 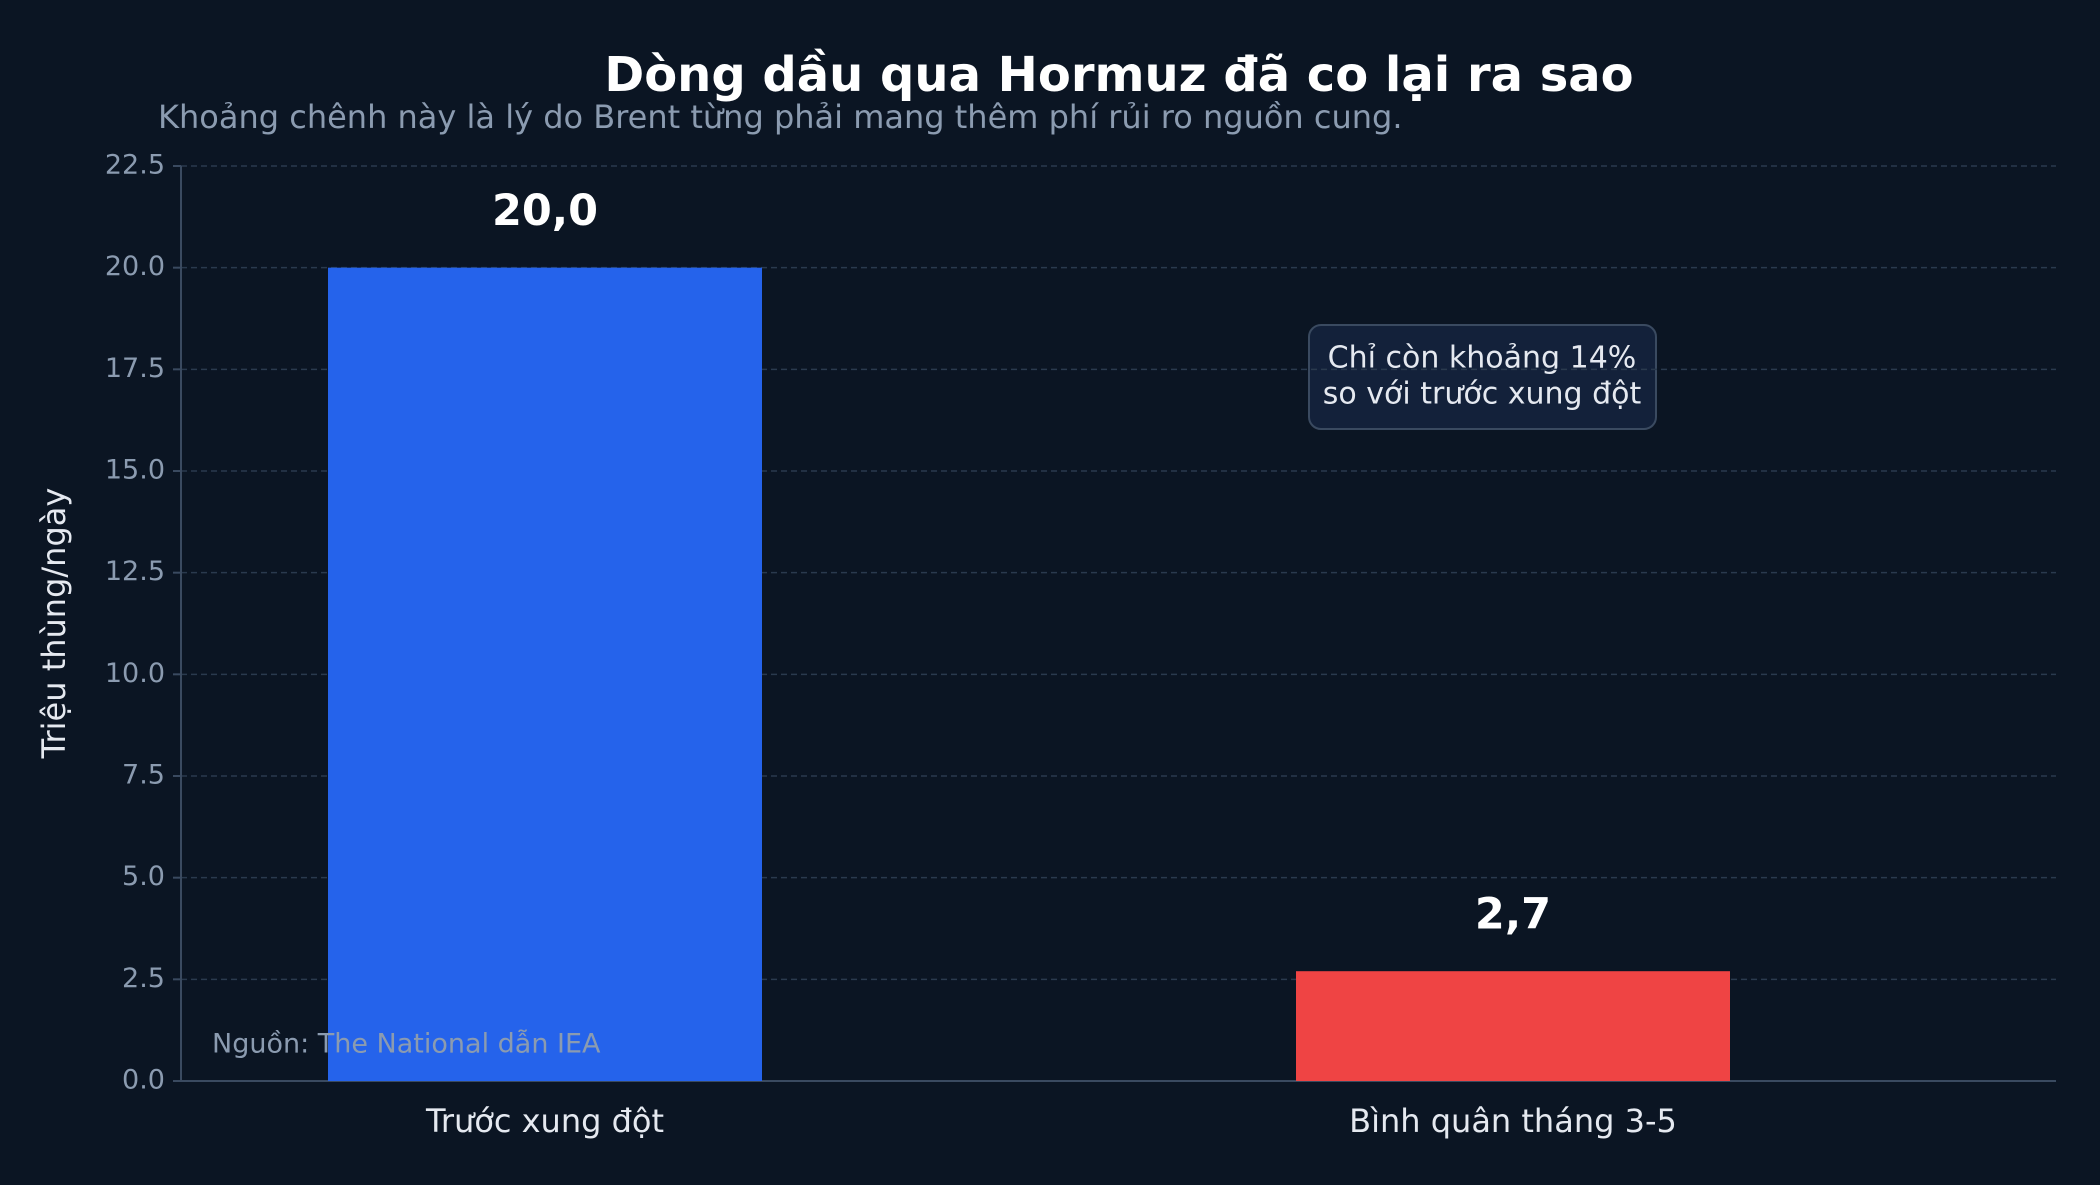 What do you see at coordinates (544, 1121) in the screenshot?
I see `x-tick-label: Trước xung đột` at bounding box center [544, 1121].